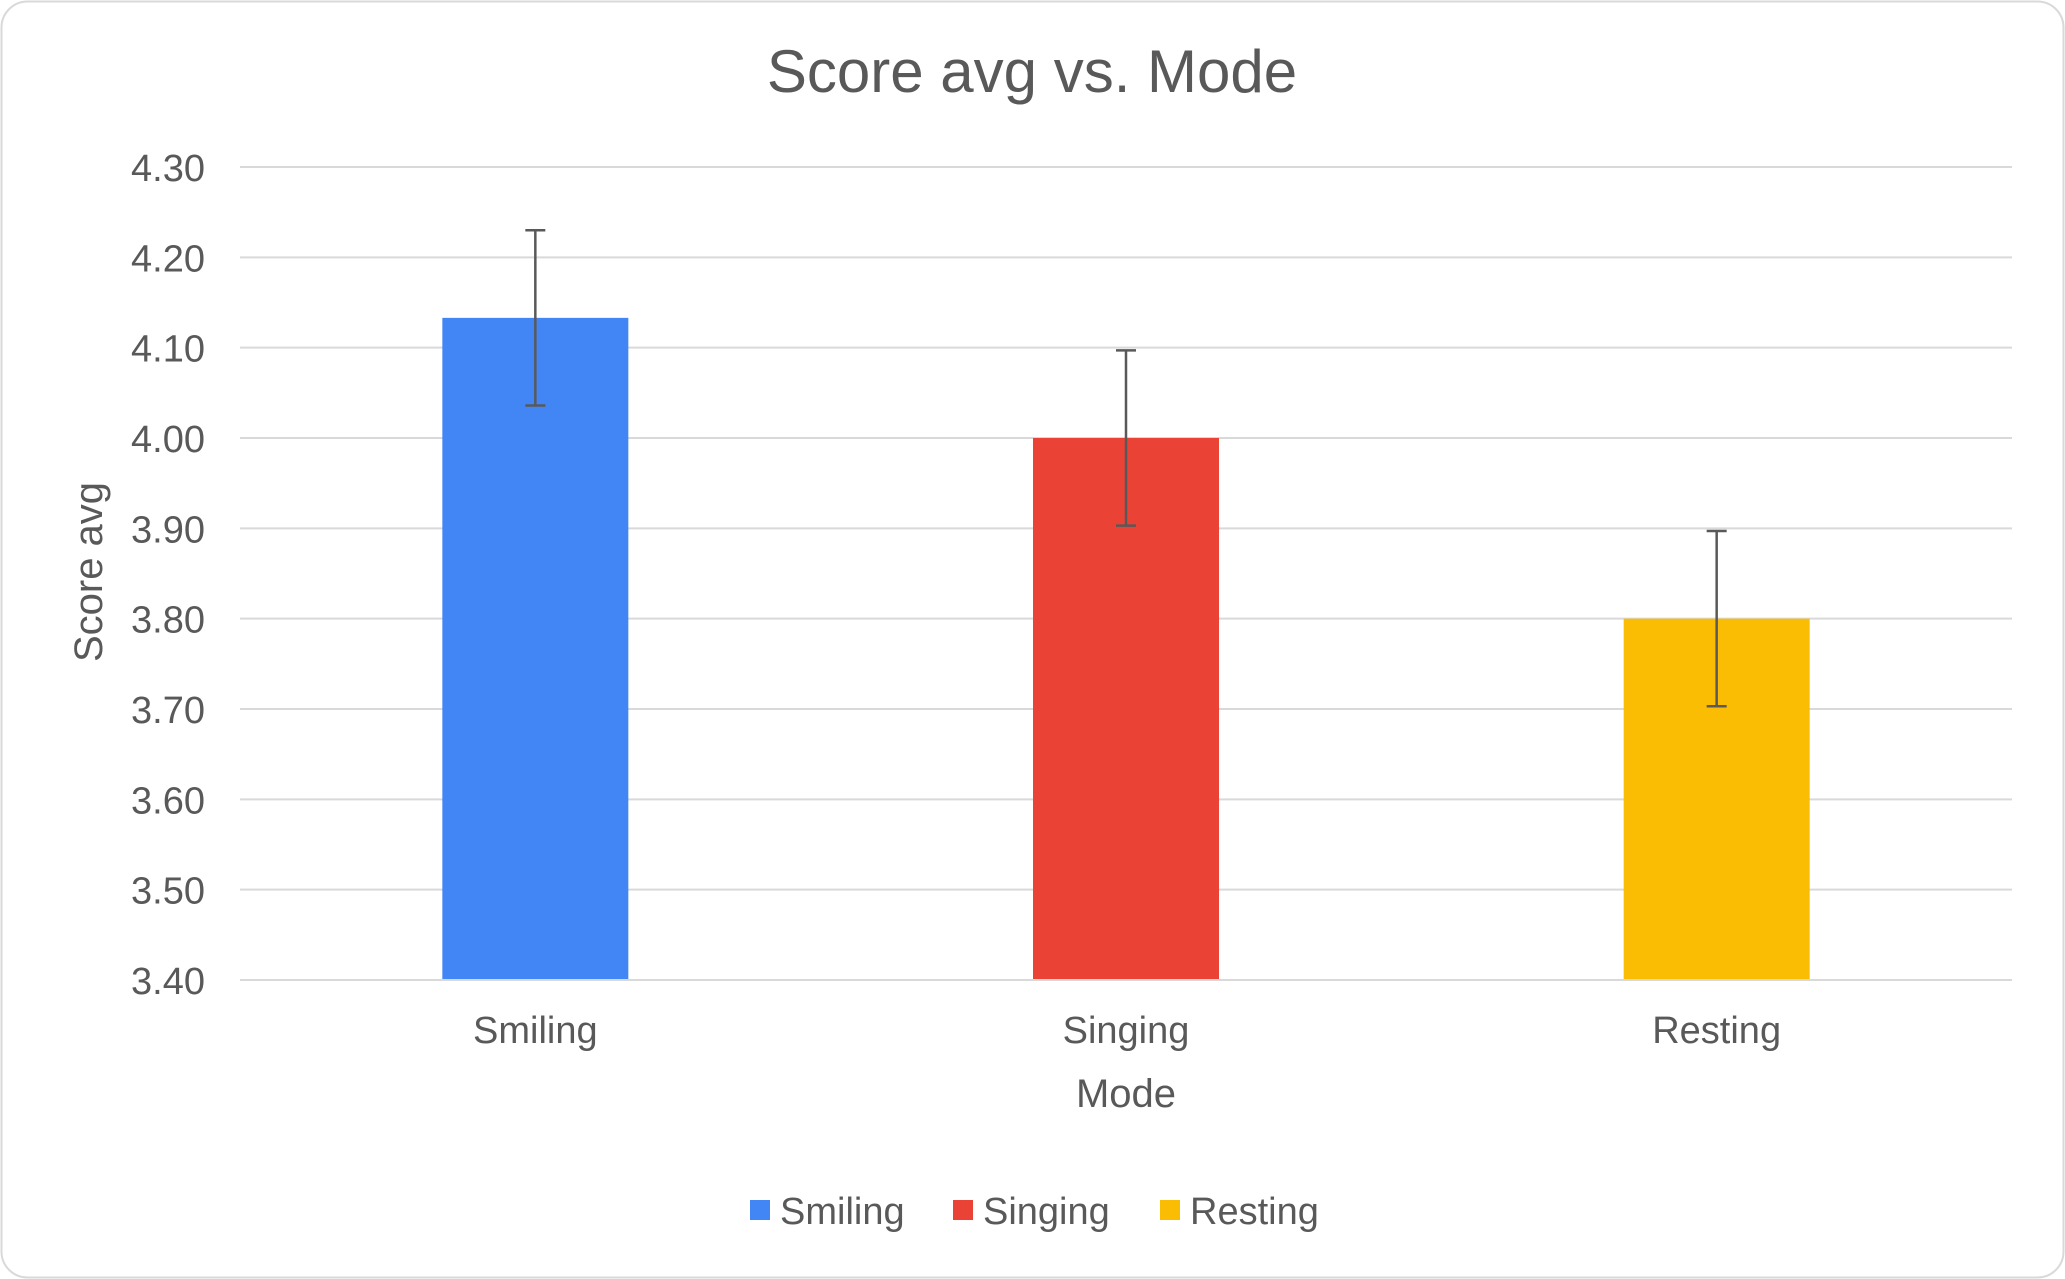 The width and height of the screenshot is (2065, 1279). What do you see at coordinates (1032, 71) in the screenshot?
I see `chart-title: Score avg vs. Mode` at bounding box center [1032, 71].